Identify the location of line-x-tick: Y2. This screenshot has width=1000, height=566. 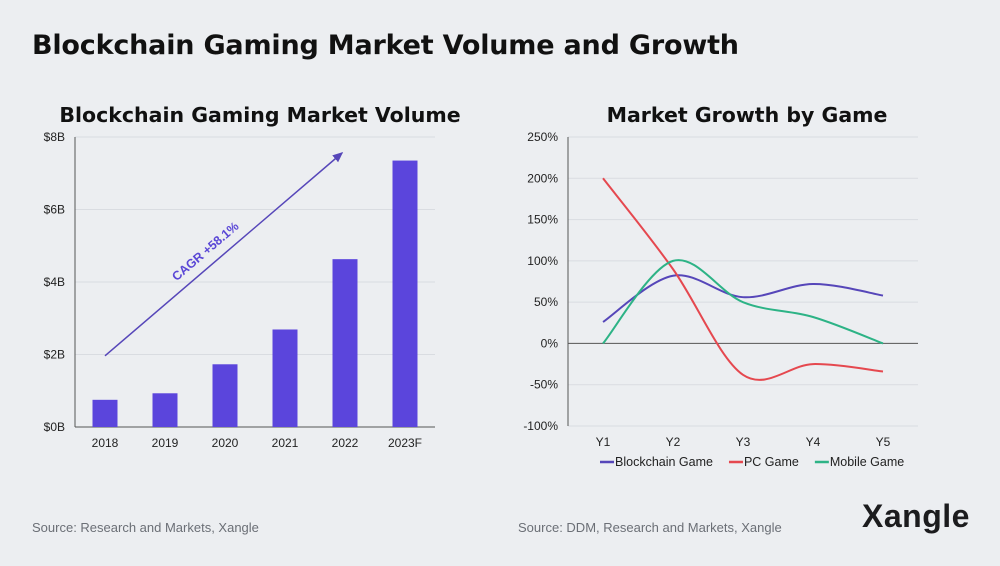
(673, 442).